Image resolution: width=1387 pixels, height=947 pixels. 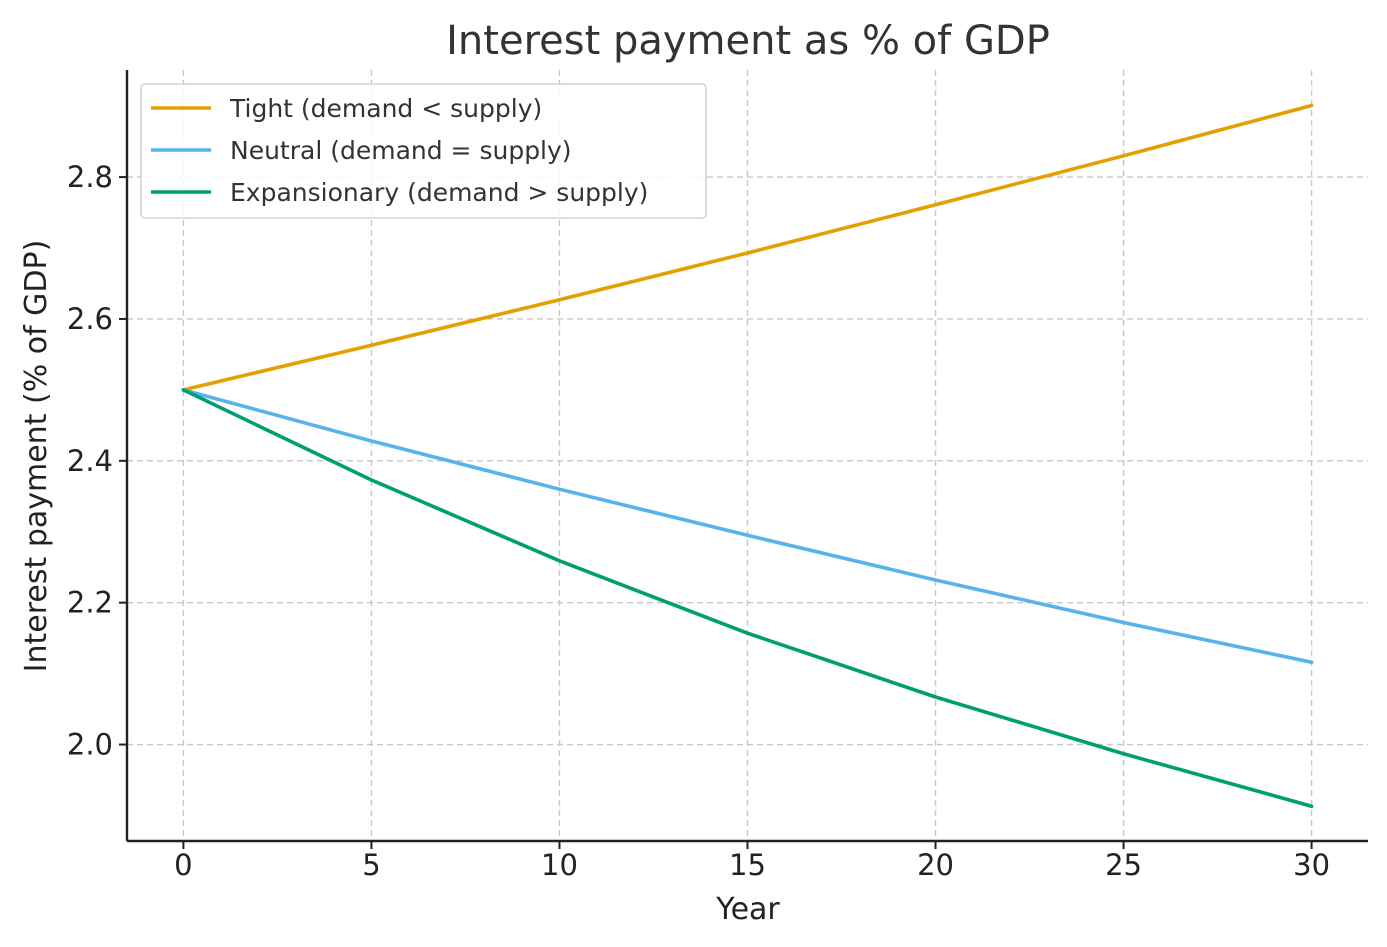 What do you see at coordinates (90, 603) in the screenshot?
I see `y-tick-label: 2.2` at bounding box center [90, 603].